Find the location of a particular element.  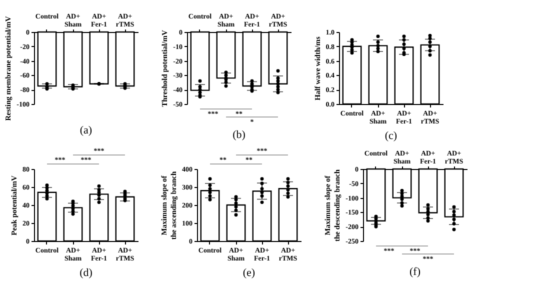

text: (d) is located at coordinates (86, 273).